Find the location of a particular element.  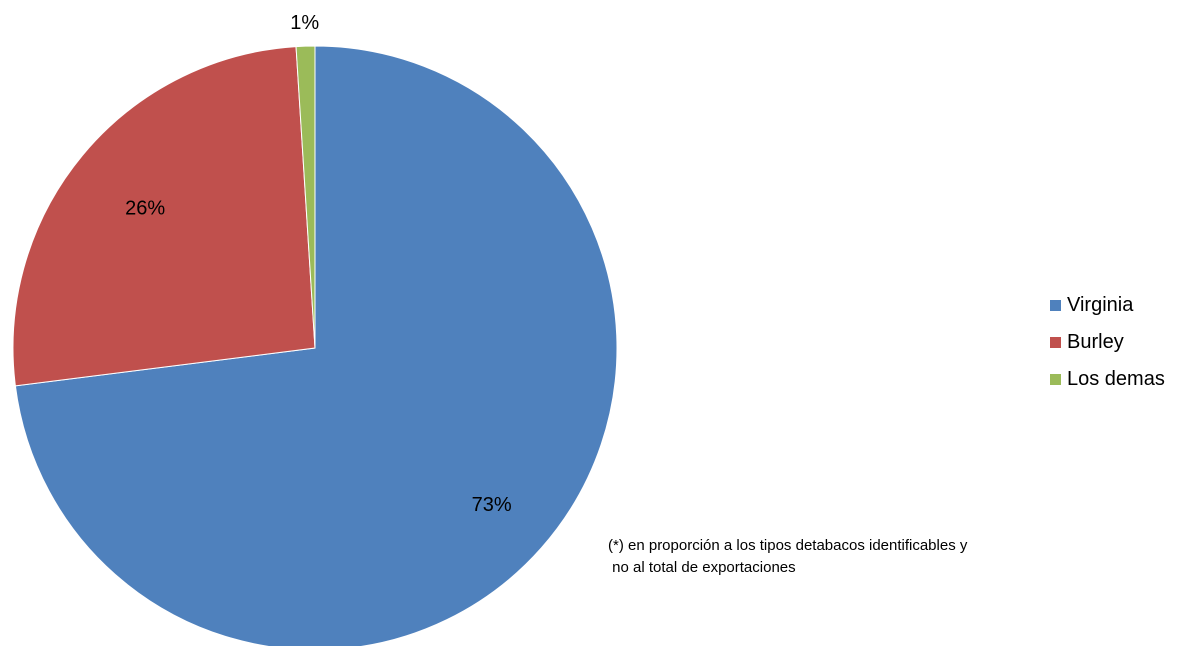

footnote-line-2: no al total de exportaciones is located at coordinates (702, 567).